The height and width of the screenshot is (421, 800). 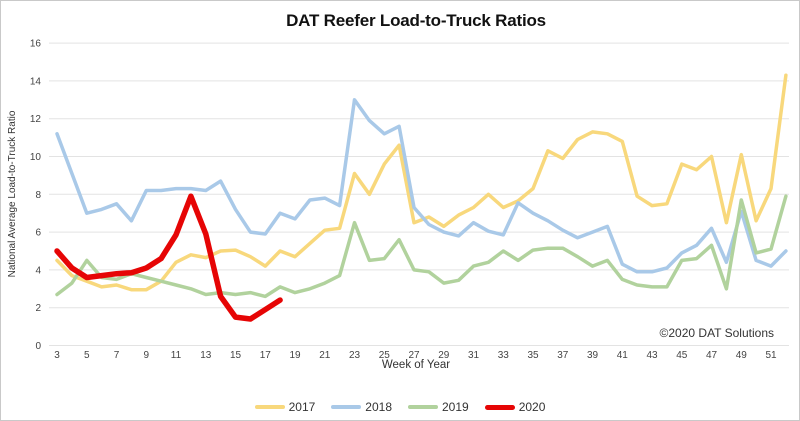 What do you see at coordinates (325, 355) in the screenshot?
I see `x-tick-21: 21` at bounding box center [325, 355].